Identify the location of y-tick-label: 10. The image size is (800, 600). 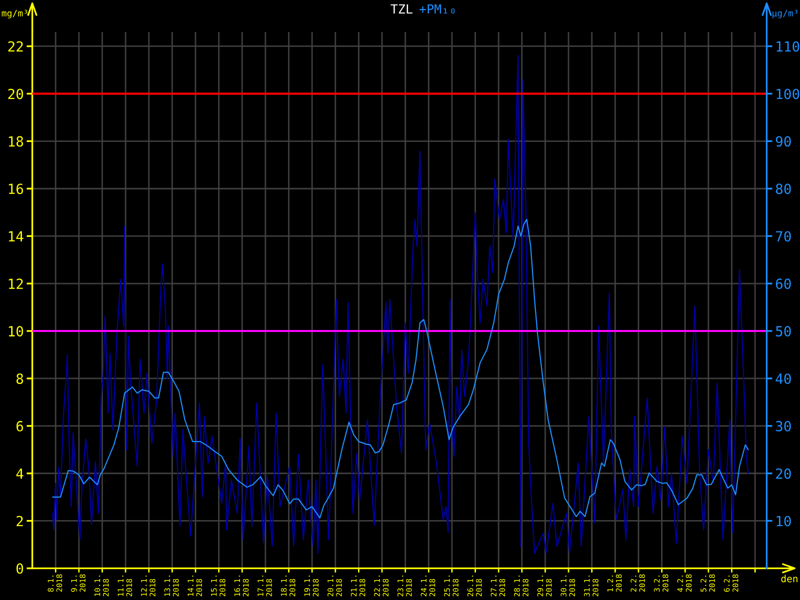
(16, 331).